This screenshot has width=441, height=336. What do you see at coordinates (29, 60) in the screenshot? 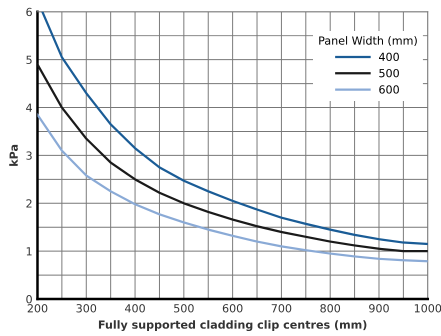
I see `y-tick-label: 5` at bounding box center [29, 60].